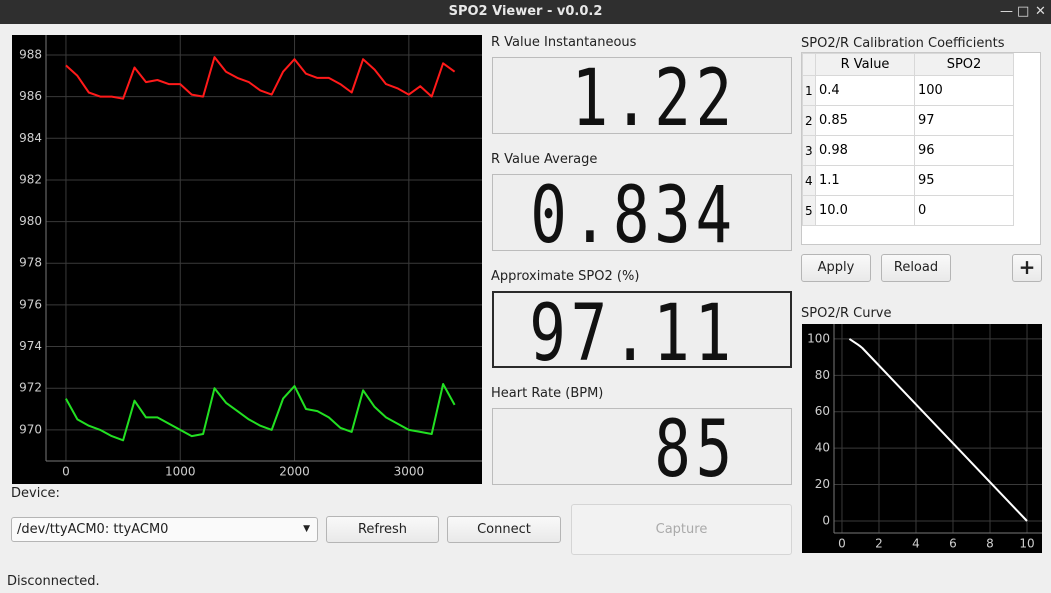  What do you see at coordinates (382, 529) in the screenshot?
I see `refresh-button: Refresh` at bounding box center [382, 529].